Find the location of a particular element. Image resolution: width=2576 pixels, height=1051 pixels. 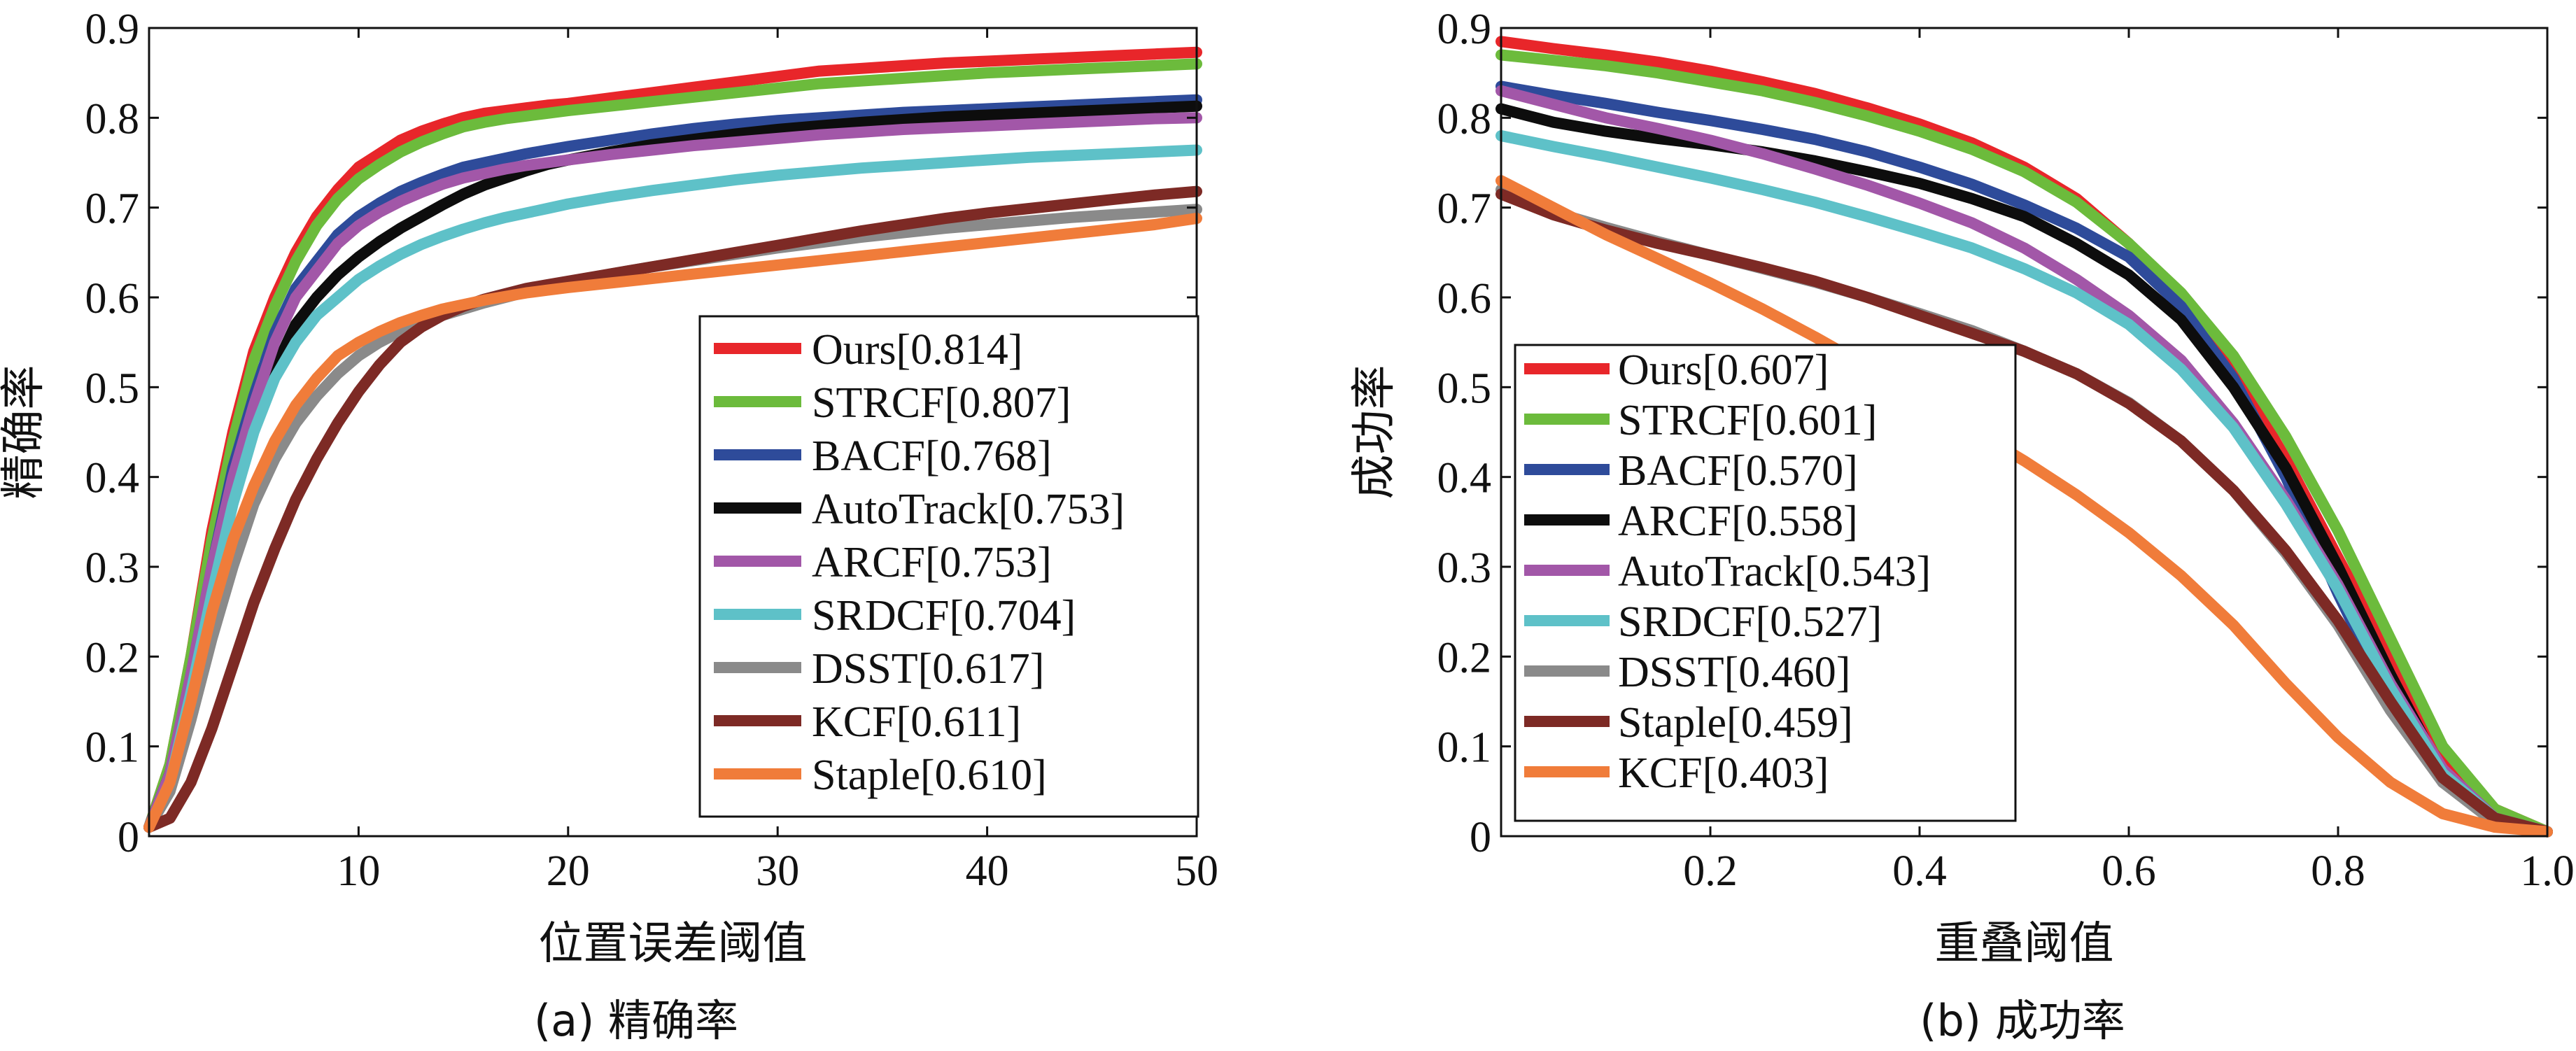

legend-label: AutoTrack[0.753] is located at coordinates (968, 510).